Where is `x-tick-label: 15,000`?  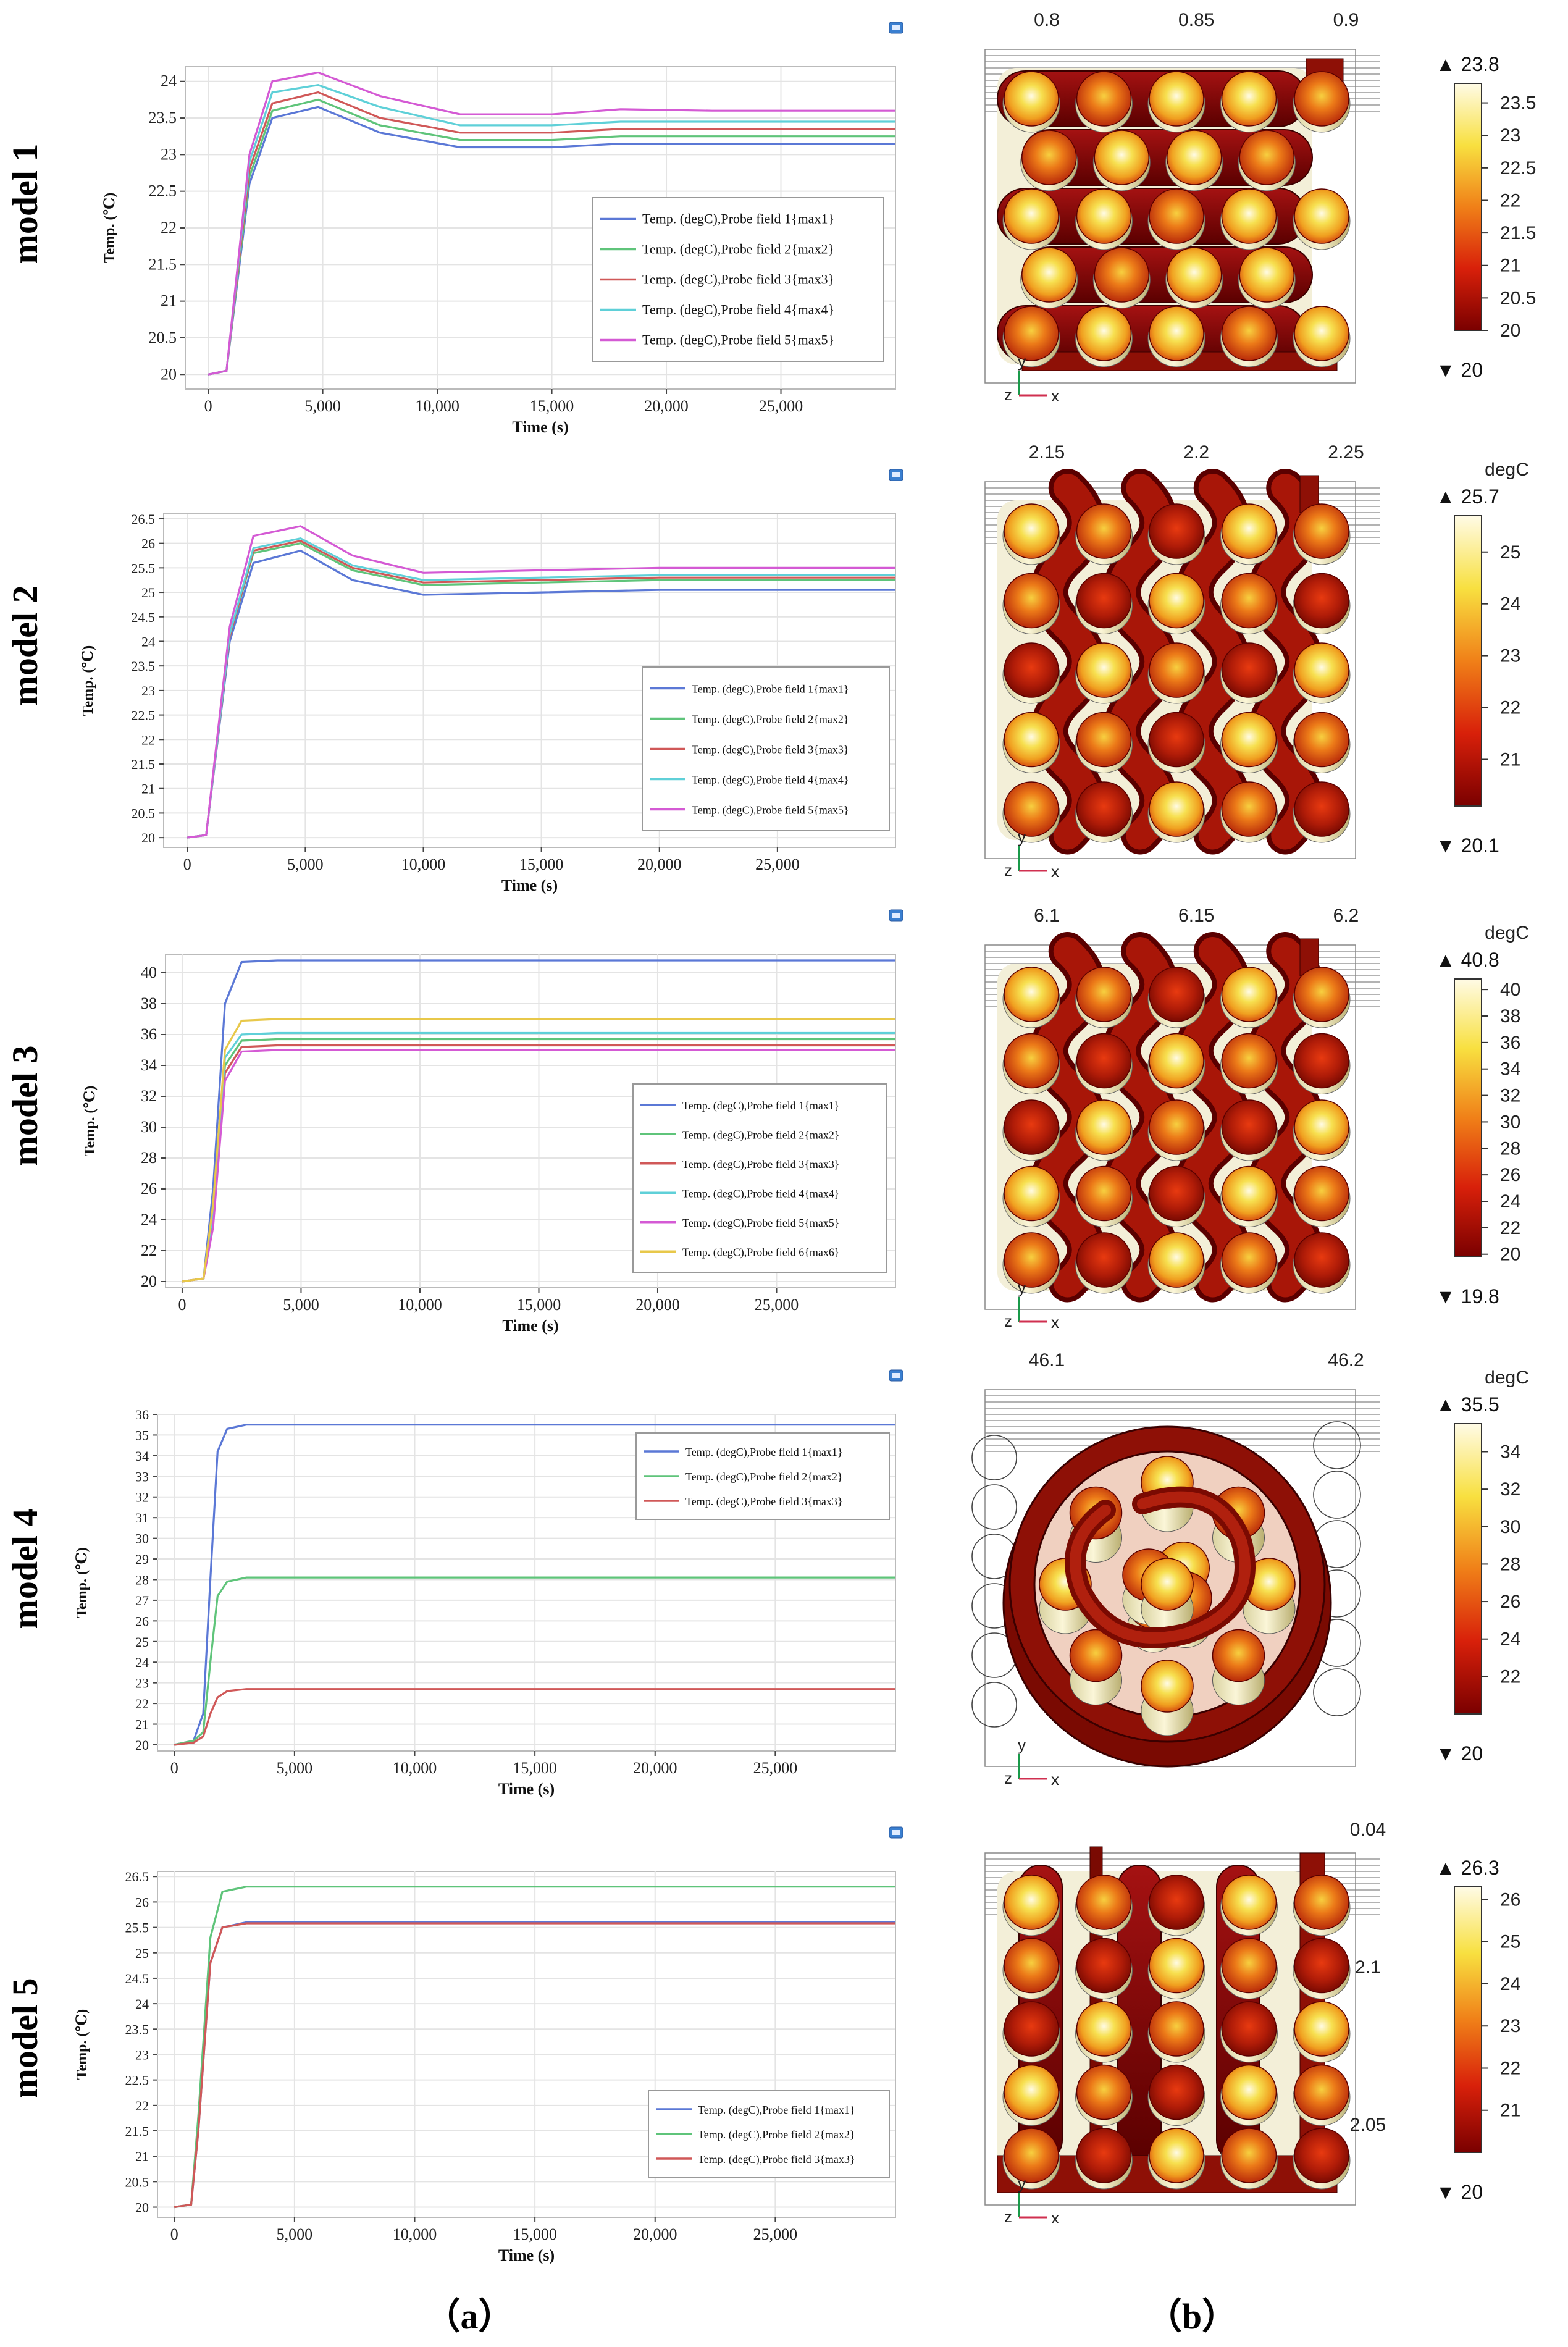 x-tick-label: 15,000 is located at coordinates (535, 2234).